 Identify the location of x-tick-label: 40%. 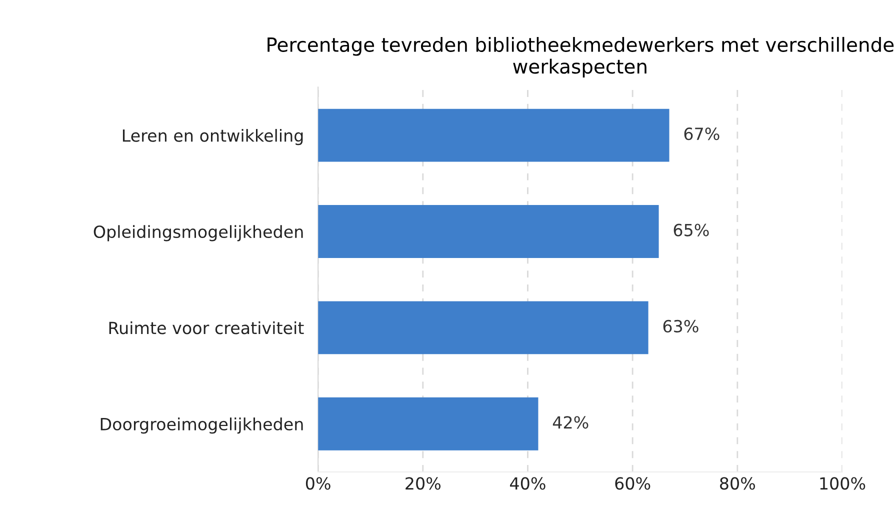
(528, 483).